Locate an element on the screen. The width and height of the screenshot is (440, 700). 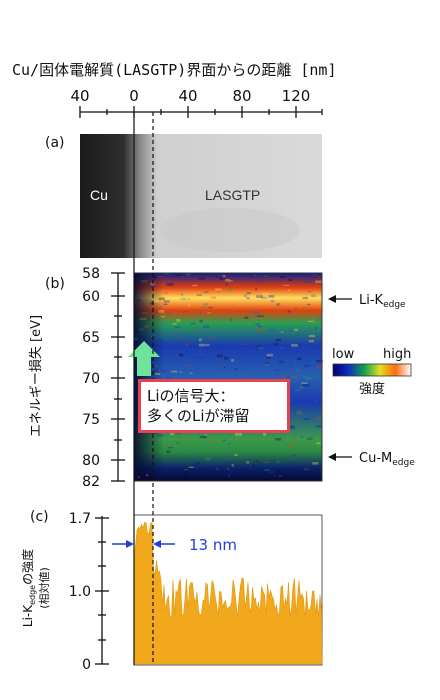
li-edge-arrowhead is located at coordinates (332, 299).